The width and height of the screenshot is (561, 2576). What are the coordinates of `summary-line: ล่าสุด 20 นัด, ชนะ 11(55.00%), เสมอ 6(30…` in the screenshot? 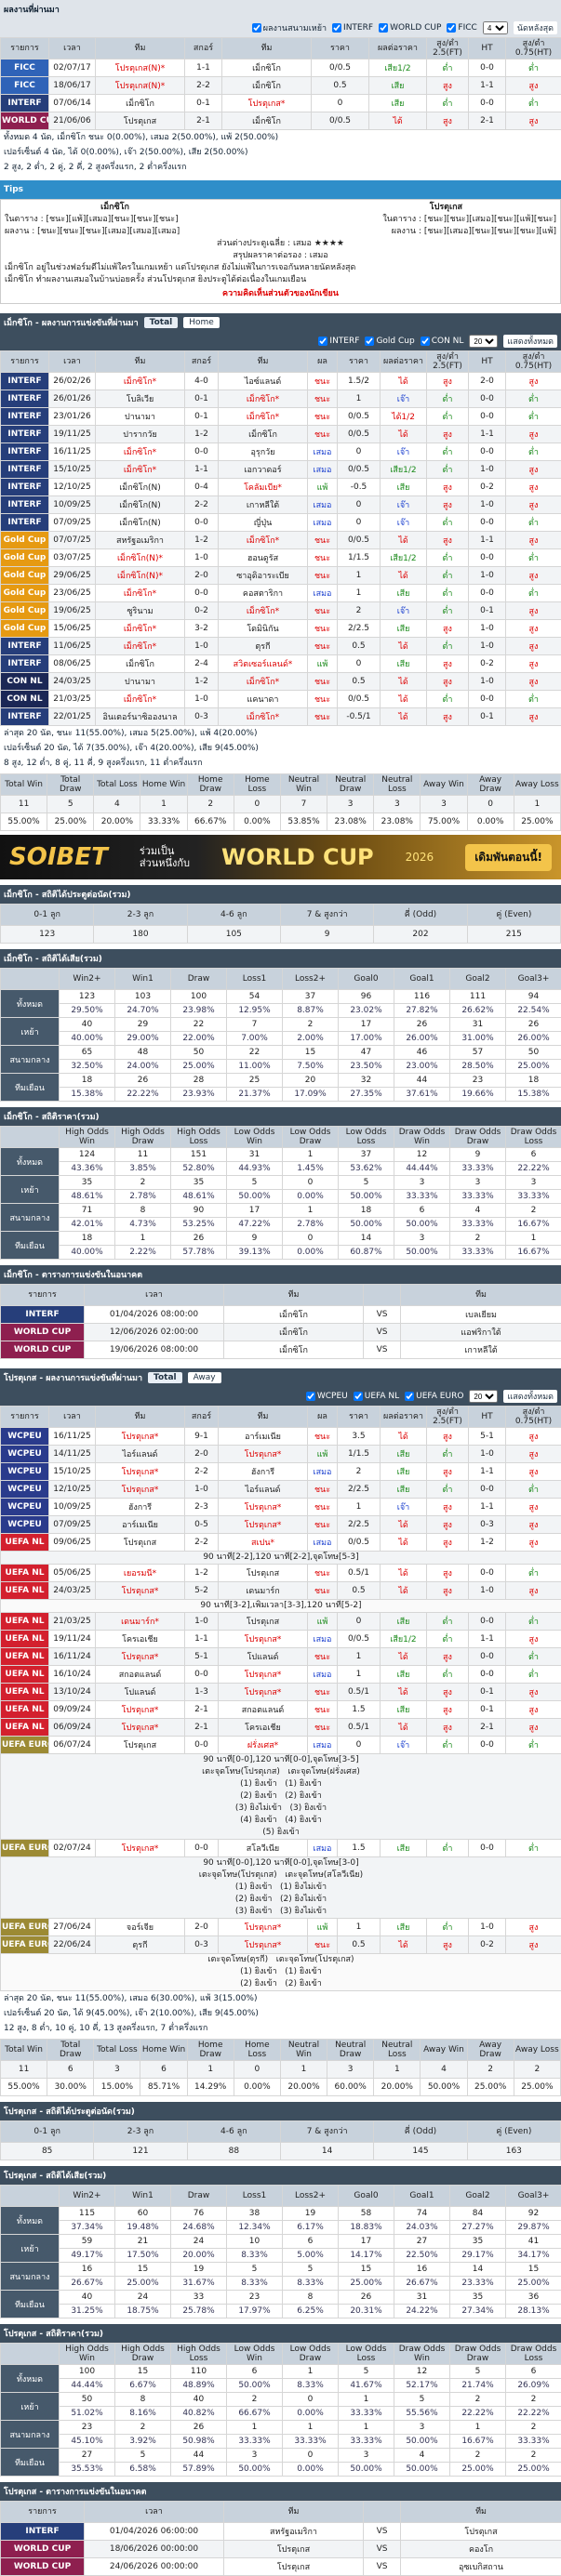 It's located at (280, 1998).